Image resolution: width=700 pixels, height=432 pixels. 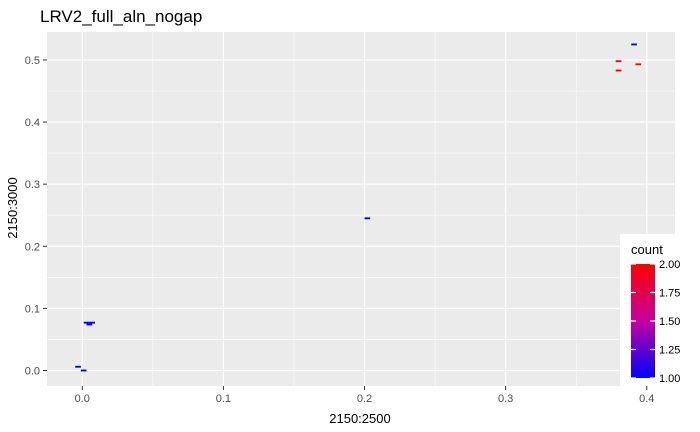 What do you see at coordinates (646, 399) in the screenshot?
I see `x-tick-label: 0.4` at bounding box center [646, 399].